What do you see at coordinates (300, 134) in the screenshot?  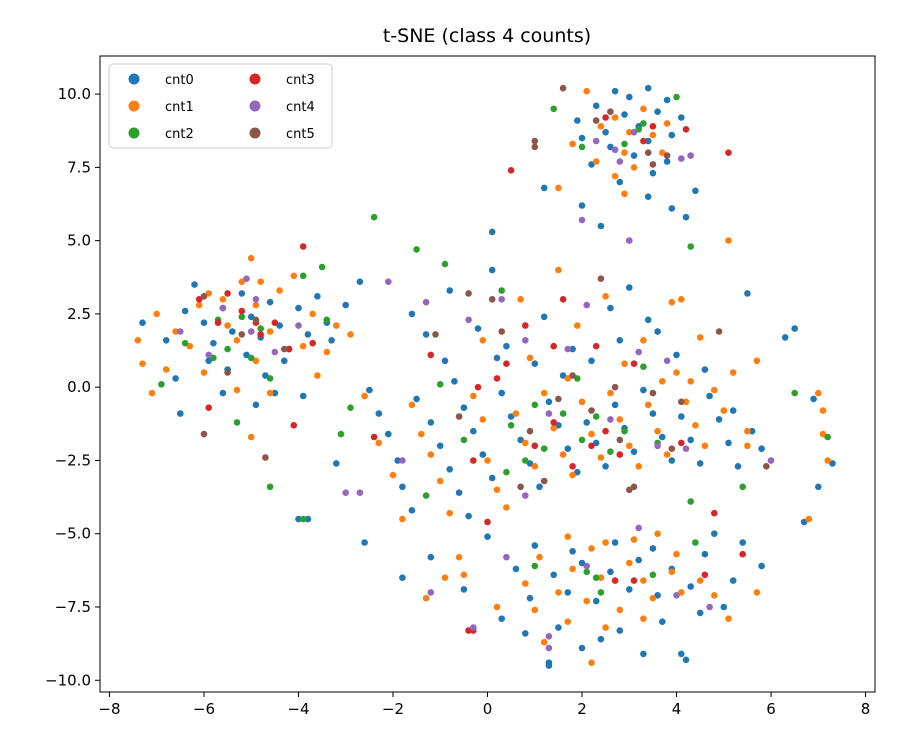 I see `legend-label-cnt5: cnt5` at bounding box center [300, 134].